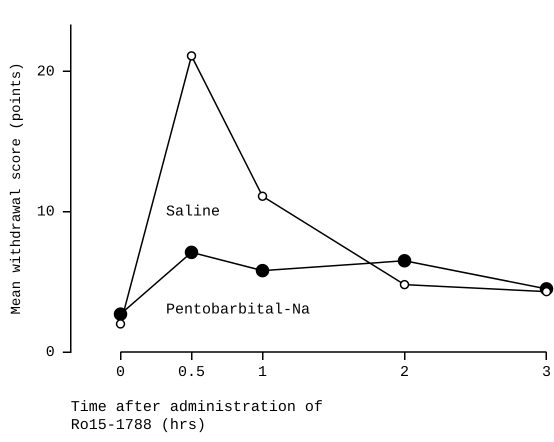 This screenshot has width=554, height=442. Describe the element at coordinates (17, 188) in the screenshot. I see `y-axis-title: Mean withdrawal score (points)` at that location.